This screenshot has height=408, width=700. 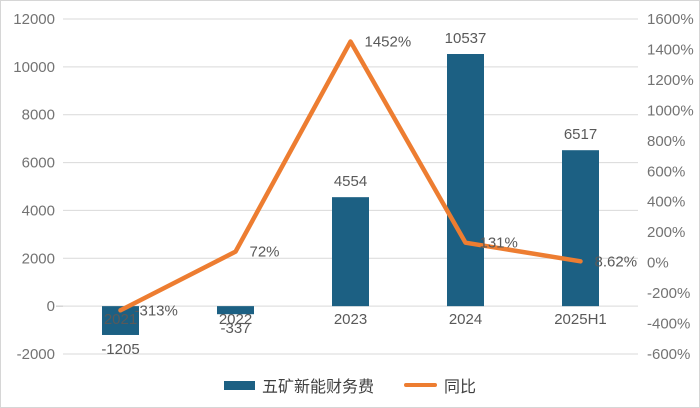 I want to click on line-value-label: -313%, so click(x=156, y=310).